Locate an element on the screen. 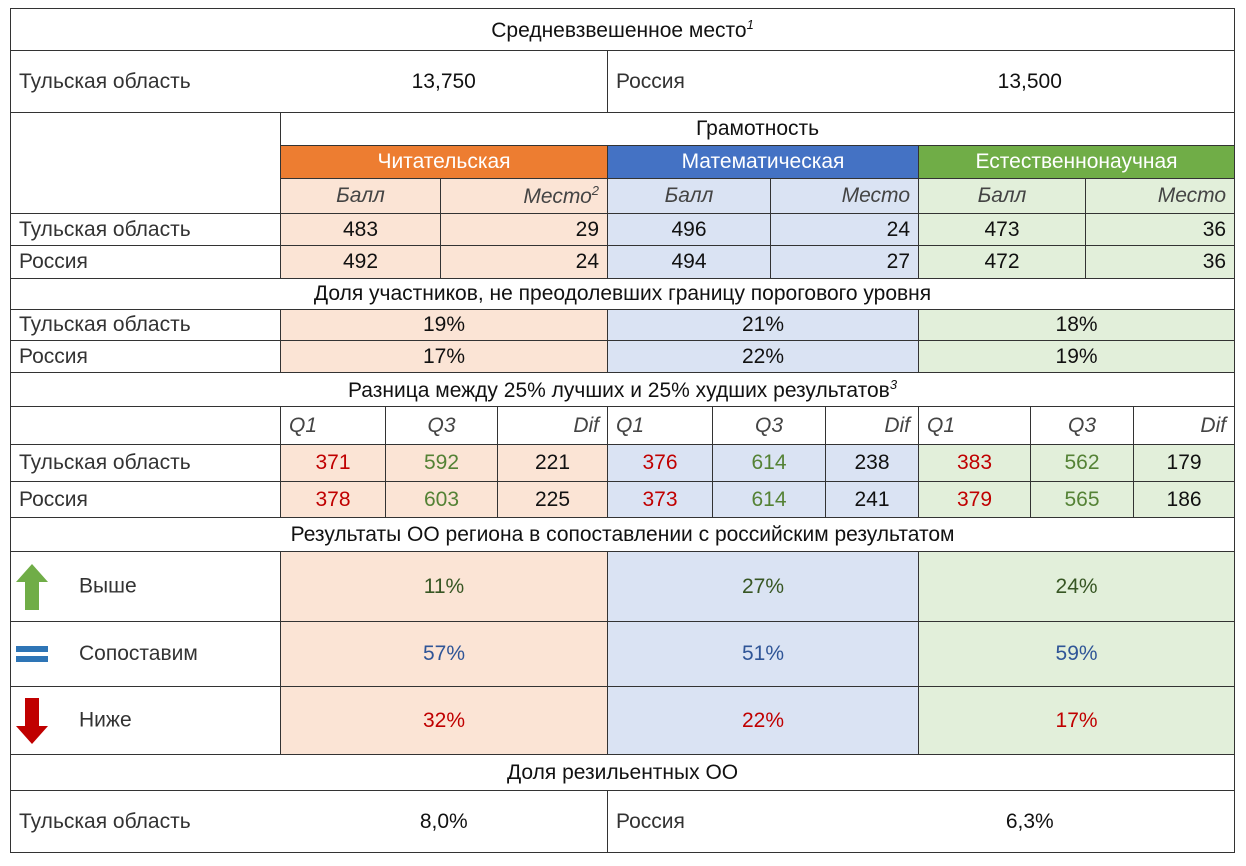  value: 603 is located at coordinates (441, 499).